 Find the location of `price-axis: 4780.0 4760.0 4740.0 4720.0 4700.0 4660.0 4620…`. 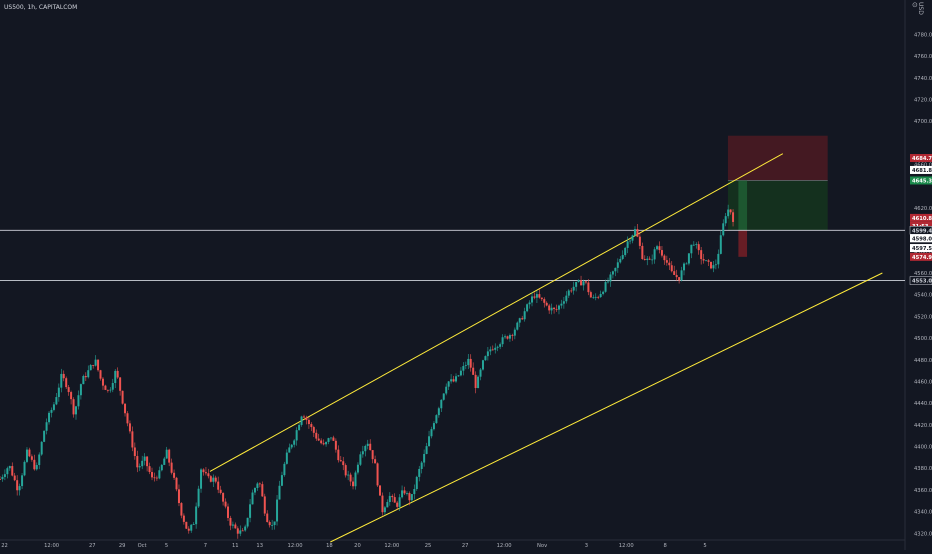

price-axis: 4780.0 4760.0 4740.0 4720.0 4700.0 4660.0 4620… is located at coordinates (923, 284).